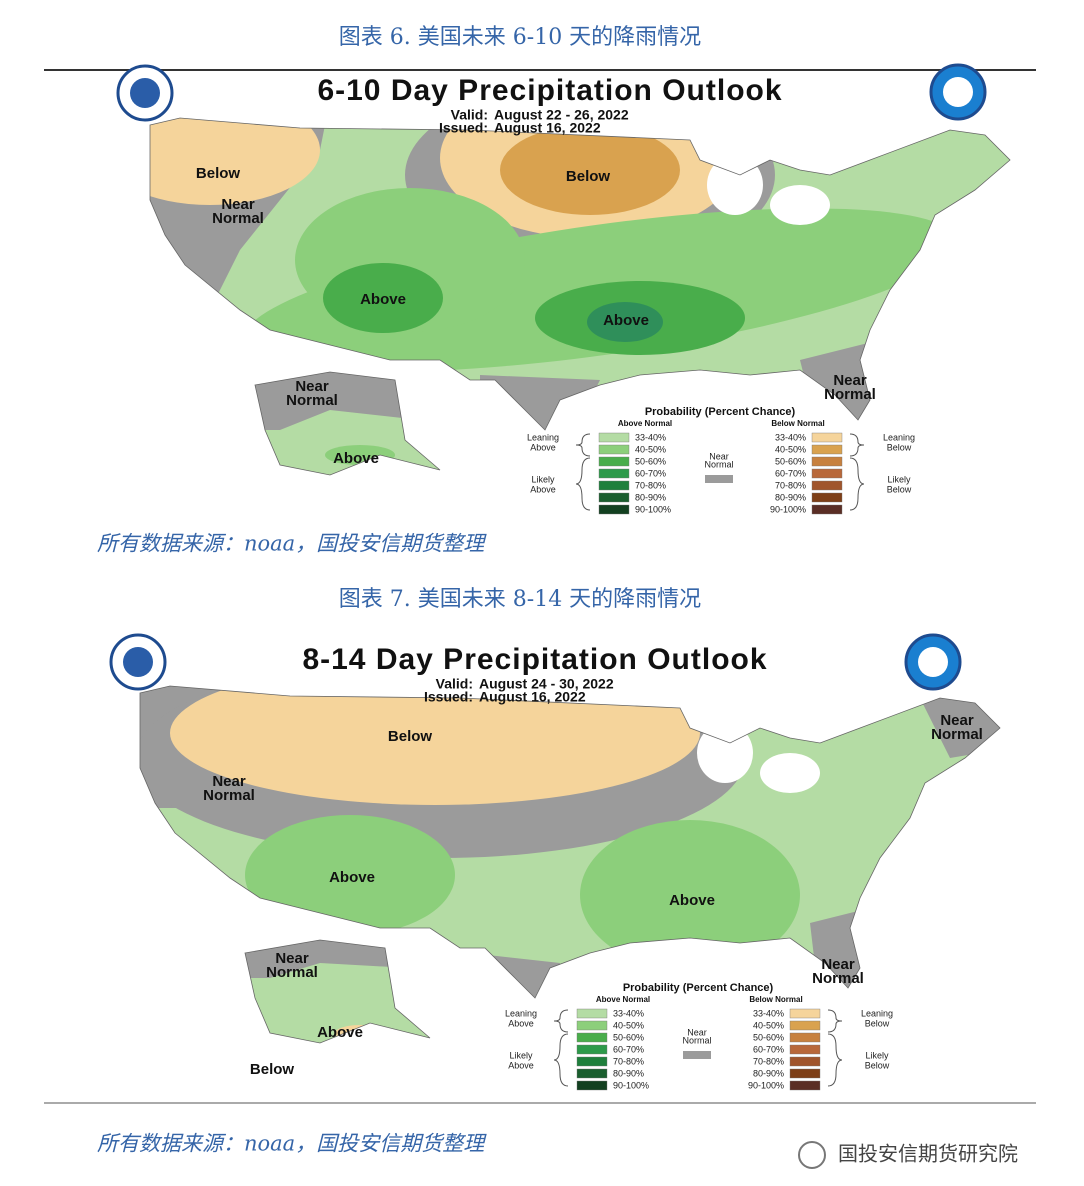 Image resolution: width=1084 pixels, height=1186 pixels. Describe the element at coordinates (719, 456) in the screenshot. I see `legend-group: Near` at that location.